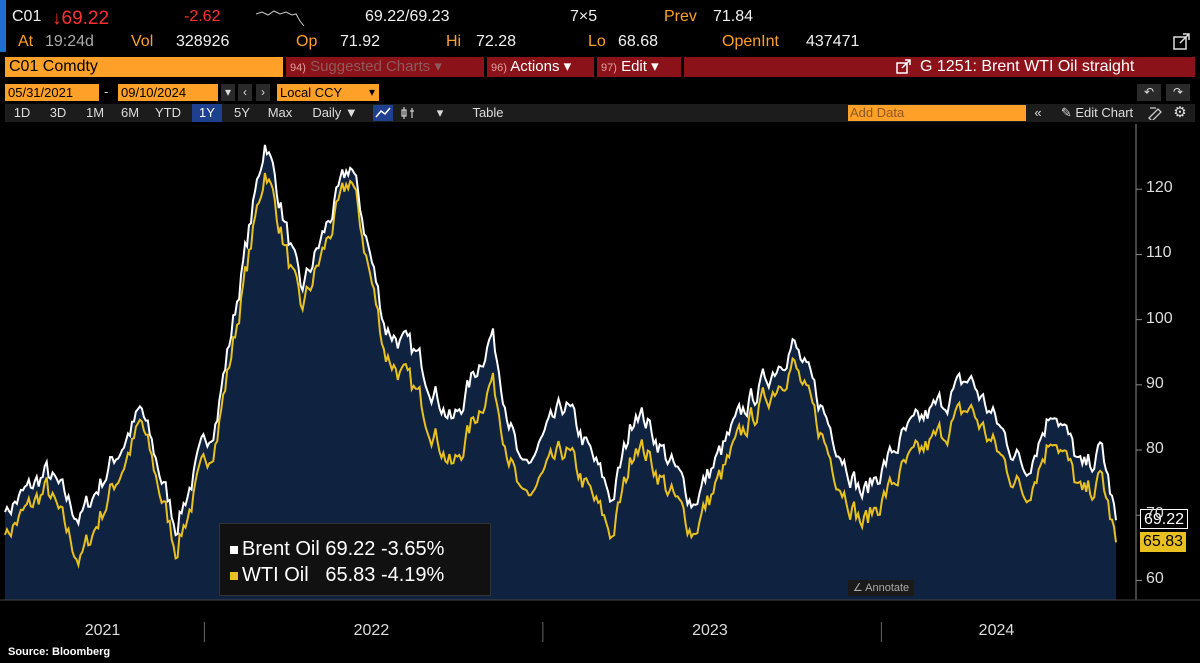 The image size is (1200, 663). Describe the element at coordinates (168, 112) in the screenshot. I see `range-button-ytd: YTD` at that location.